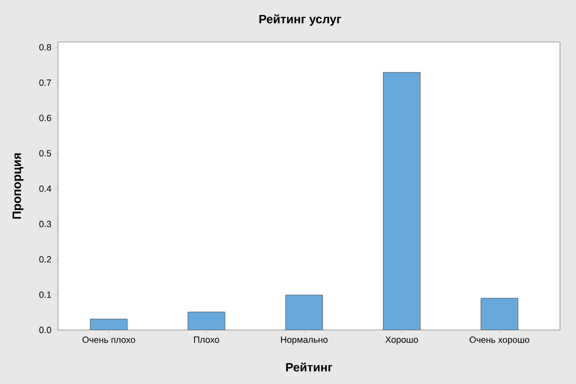 Image resolution: width=576 pixels, height=384 pixels. Describe the element at coordinates (304, 340) in the screenshot. I see `x-tick-label: Нормально` at that location.